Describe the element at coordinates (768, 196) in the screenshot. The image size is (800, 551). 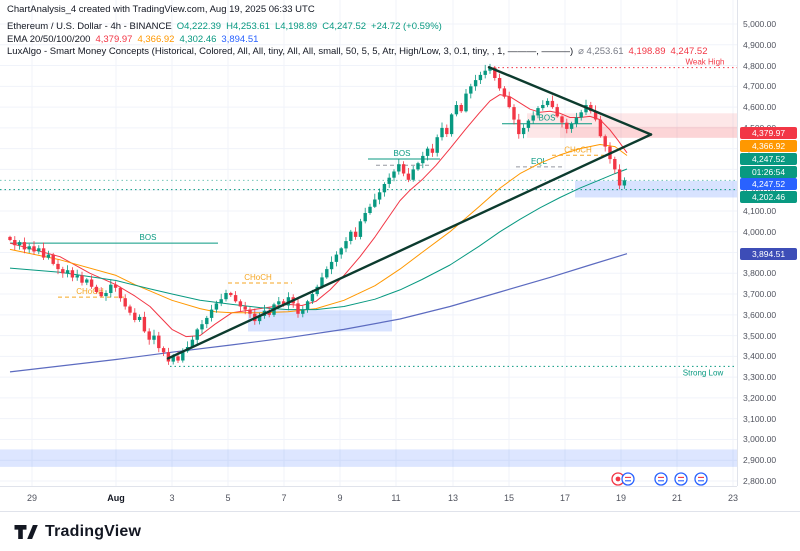
I see `price-badge: 4,202.46` at that location.